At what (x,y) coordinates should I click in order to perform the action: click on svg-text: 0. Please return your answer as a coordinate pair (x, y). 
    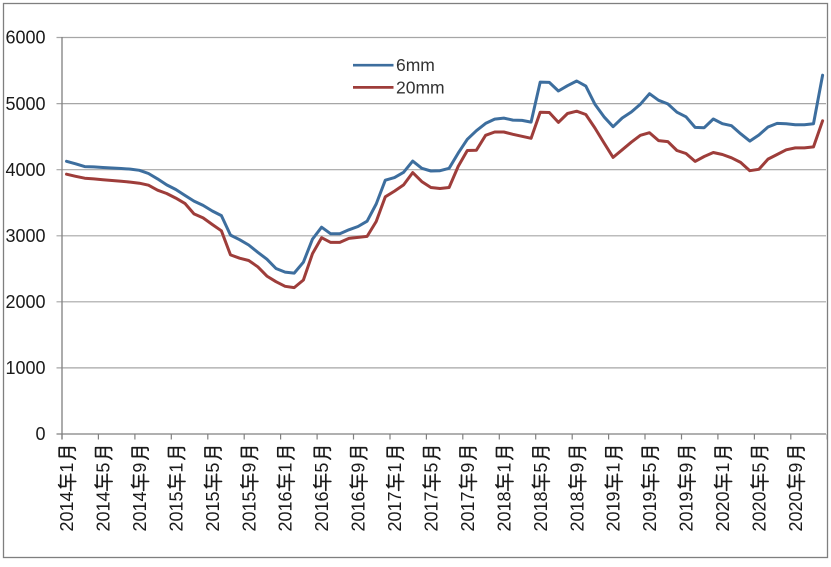
    Looking at the image, I should click on (40, 434).